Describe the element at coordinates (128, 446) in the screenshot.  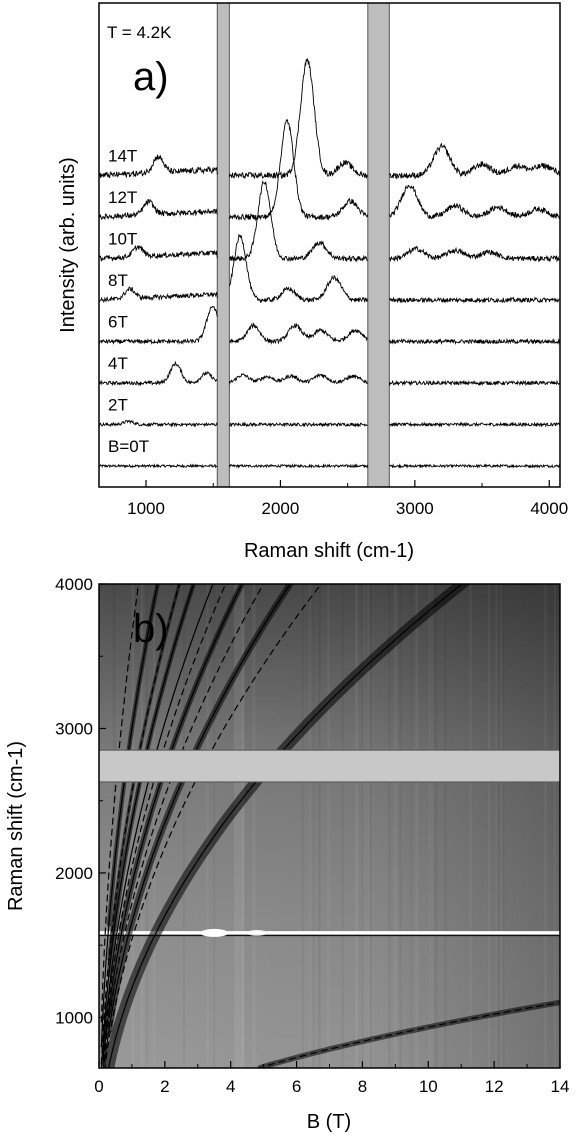
I see `field-label-B=0T: B=0T` at that location.